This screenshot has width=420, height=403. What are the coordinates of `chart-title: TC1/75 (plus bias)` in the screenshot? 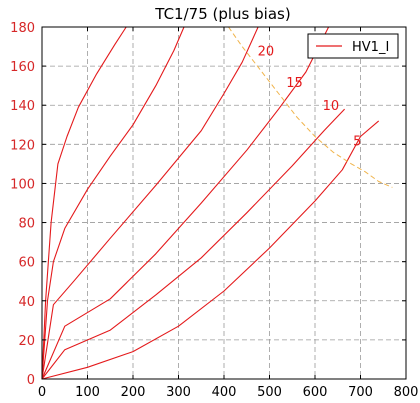 It's located at (222, 14).